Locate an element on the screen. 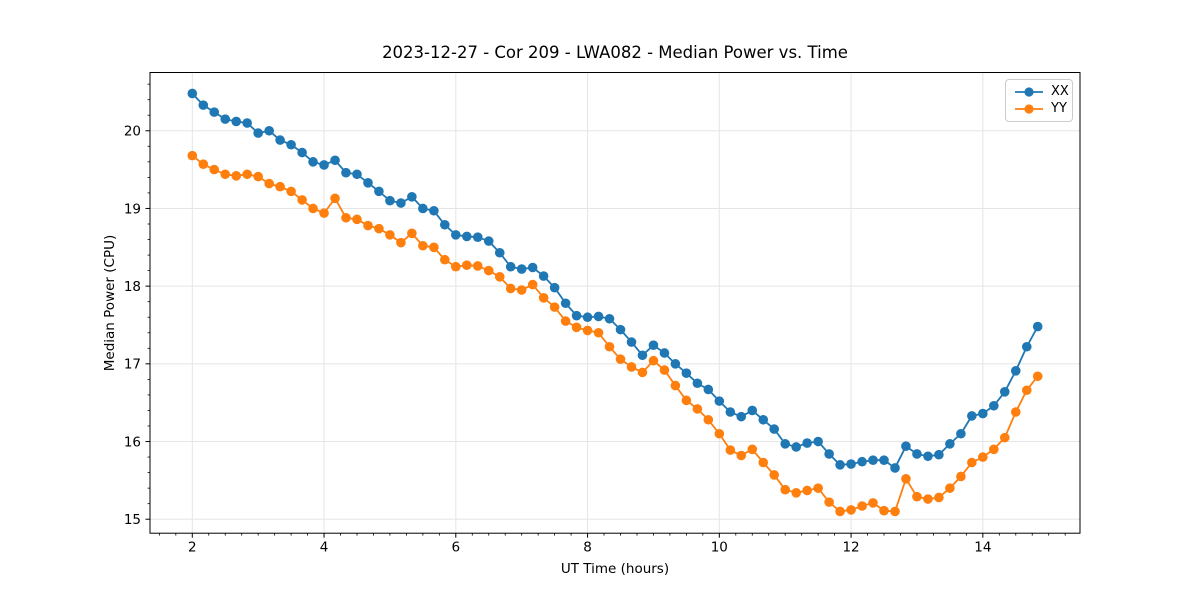 This screenshot has height=600, width=1200. y-tick-label: 17 is located at coordinates (132, 365).